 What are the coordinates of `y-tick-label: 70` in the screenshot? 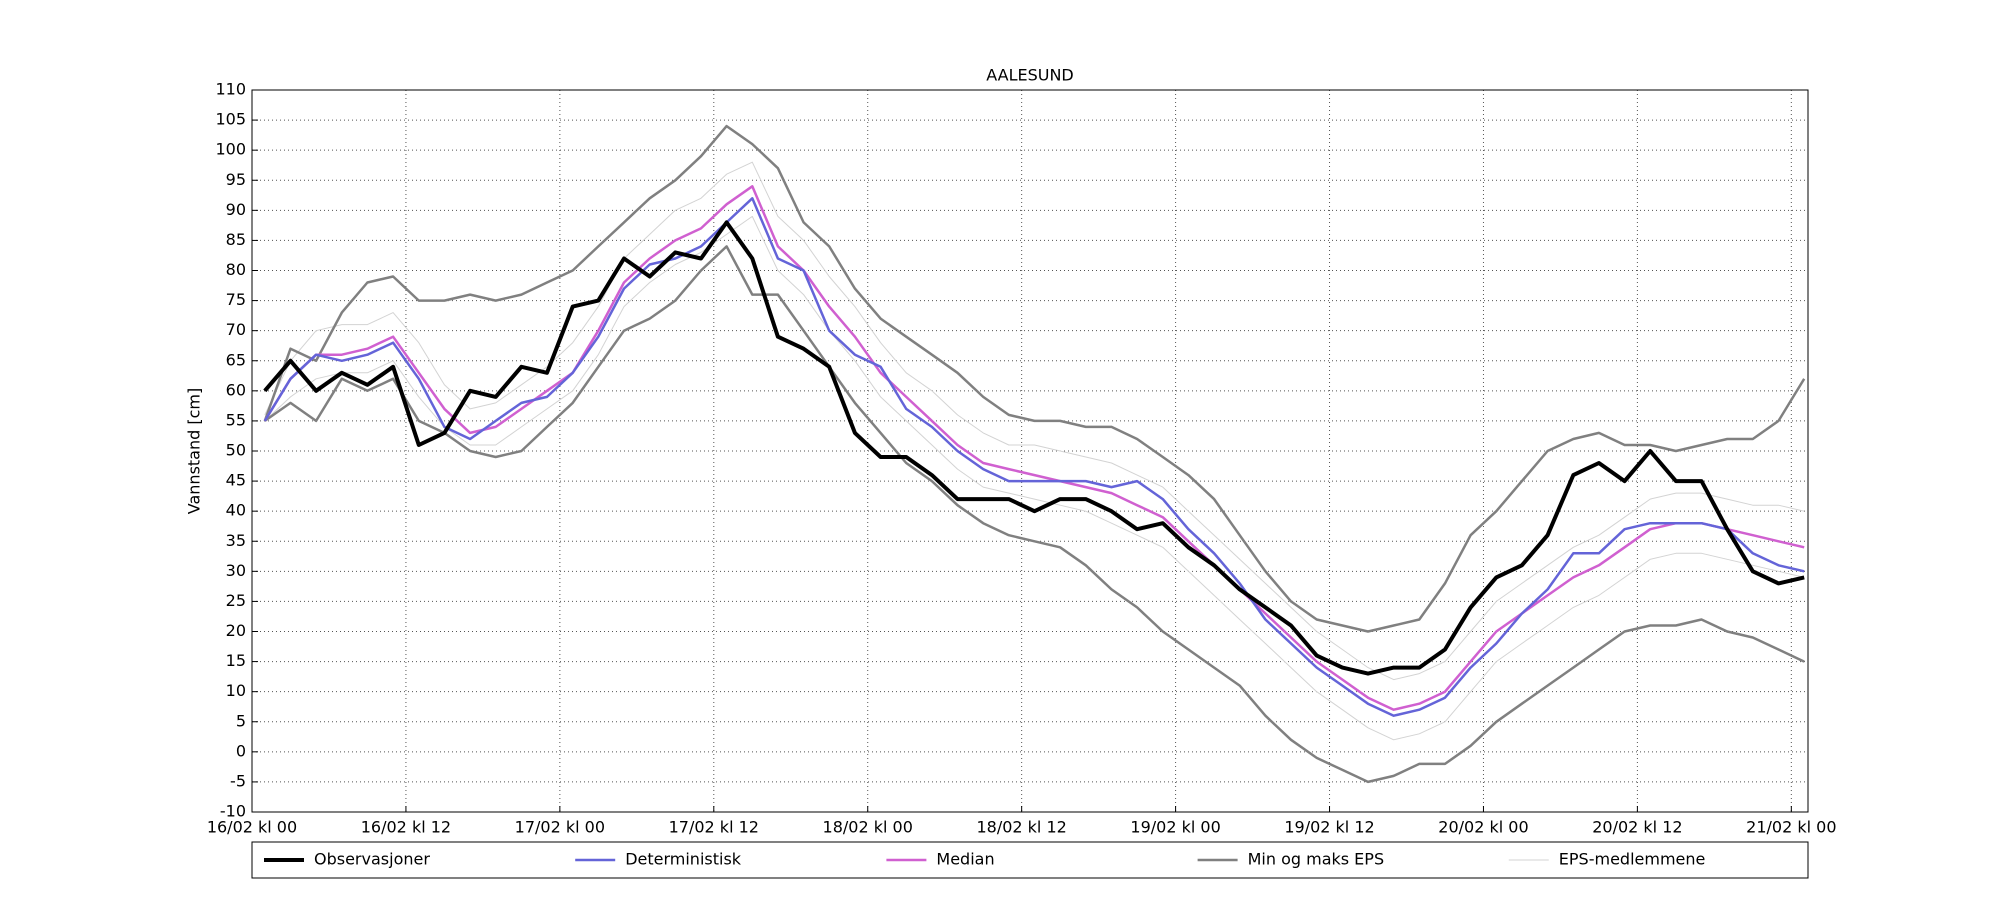 It's located at (236, 329).